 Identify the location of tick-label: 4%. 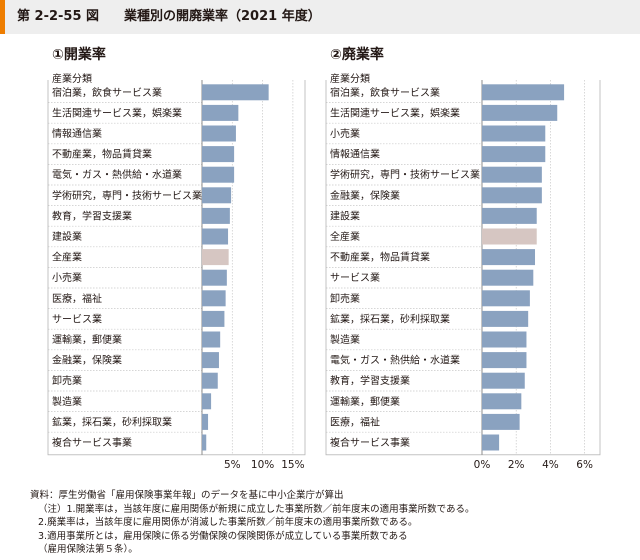
(550, 465).